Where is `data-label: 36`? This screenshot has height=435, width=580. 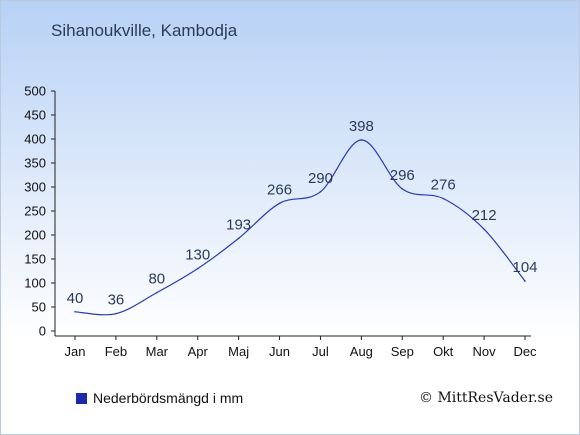 data-label: 36 is located at coordinates (116, 300).